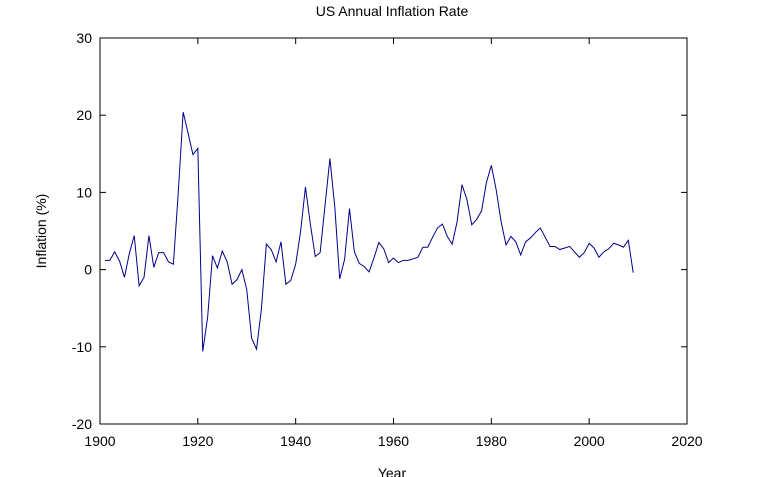 The image size is (760, 477). I want to click on y-tick-label-0: -20, so click(82, 424).